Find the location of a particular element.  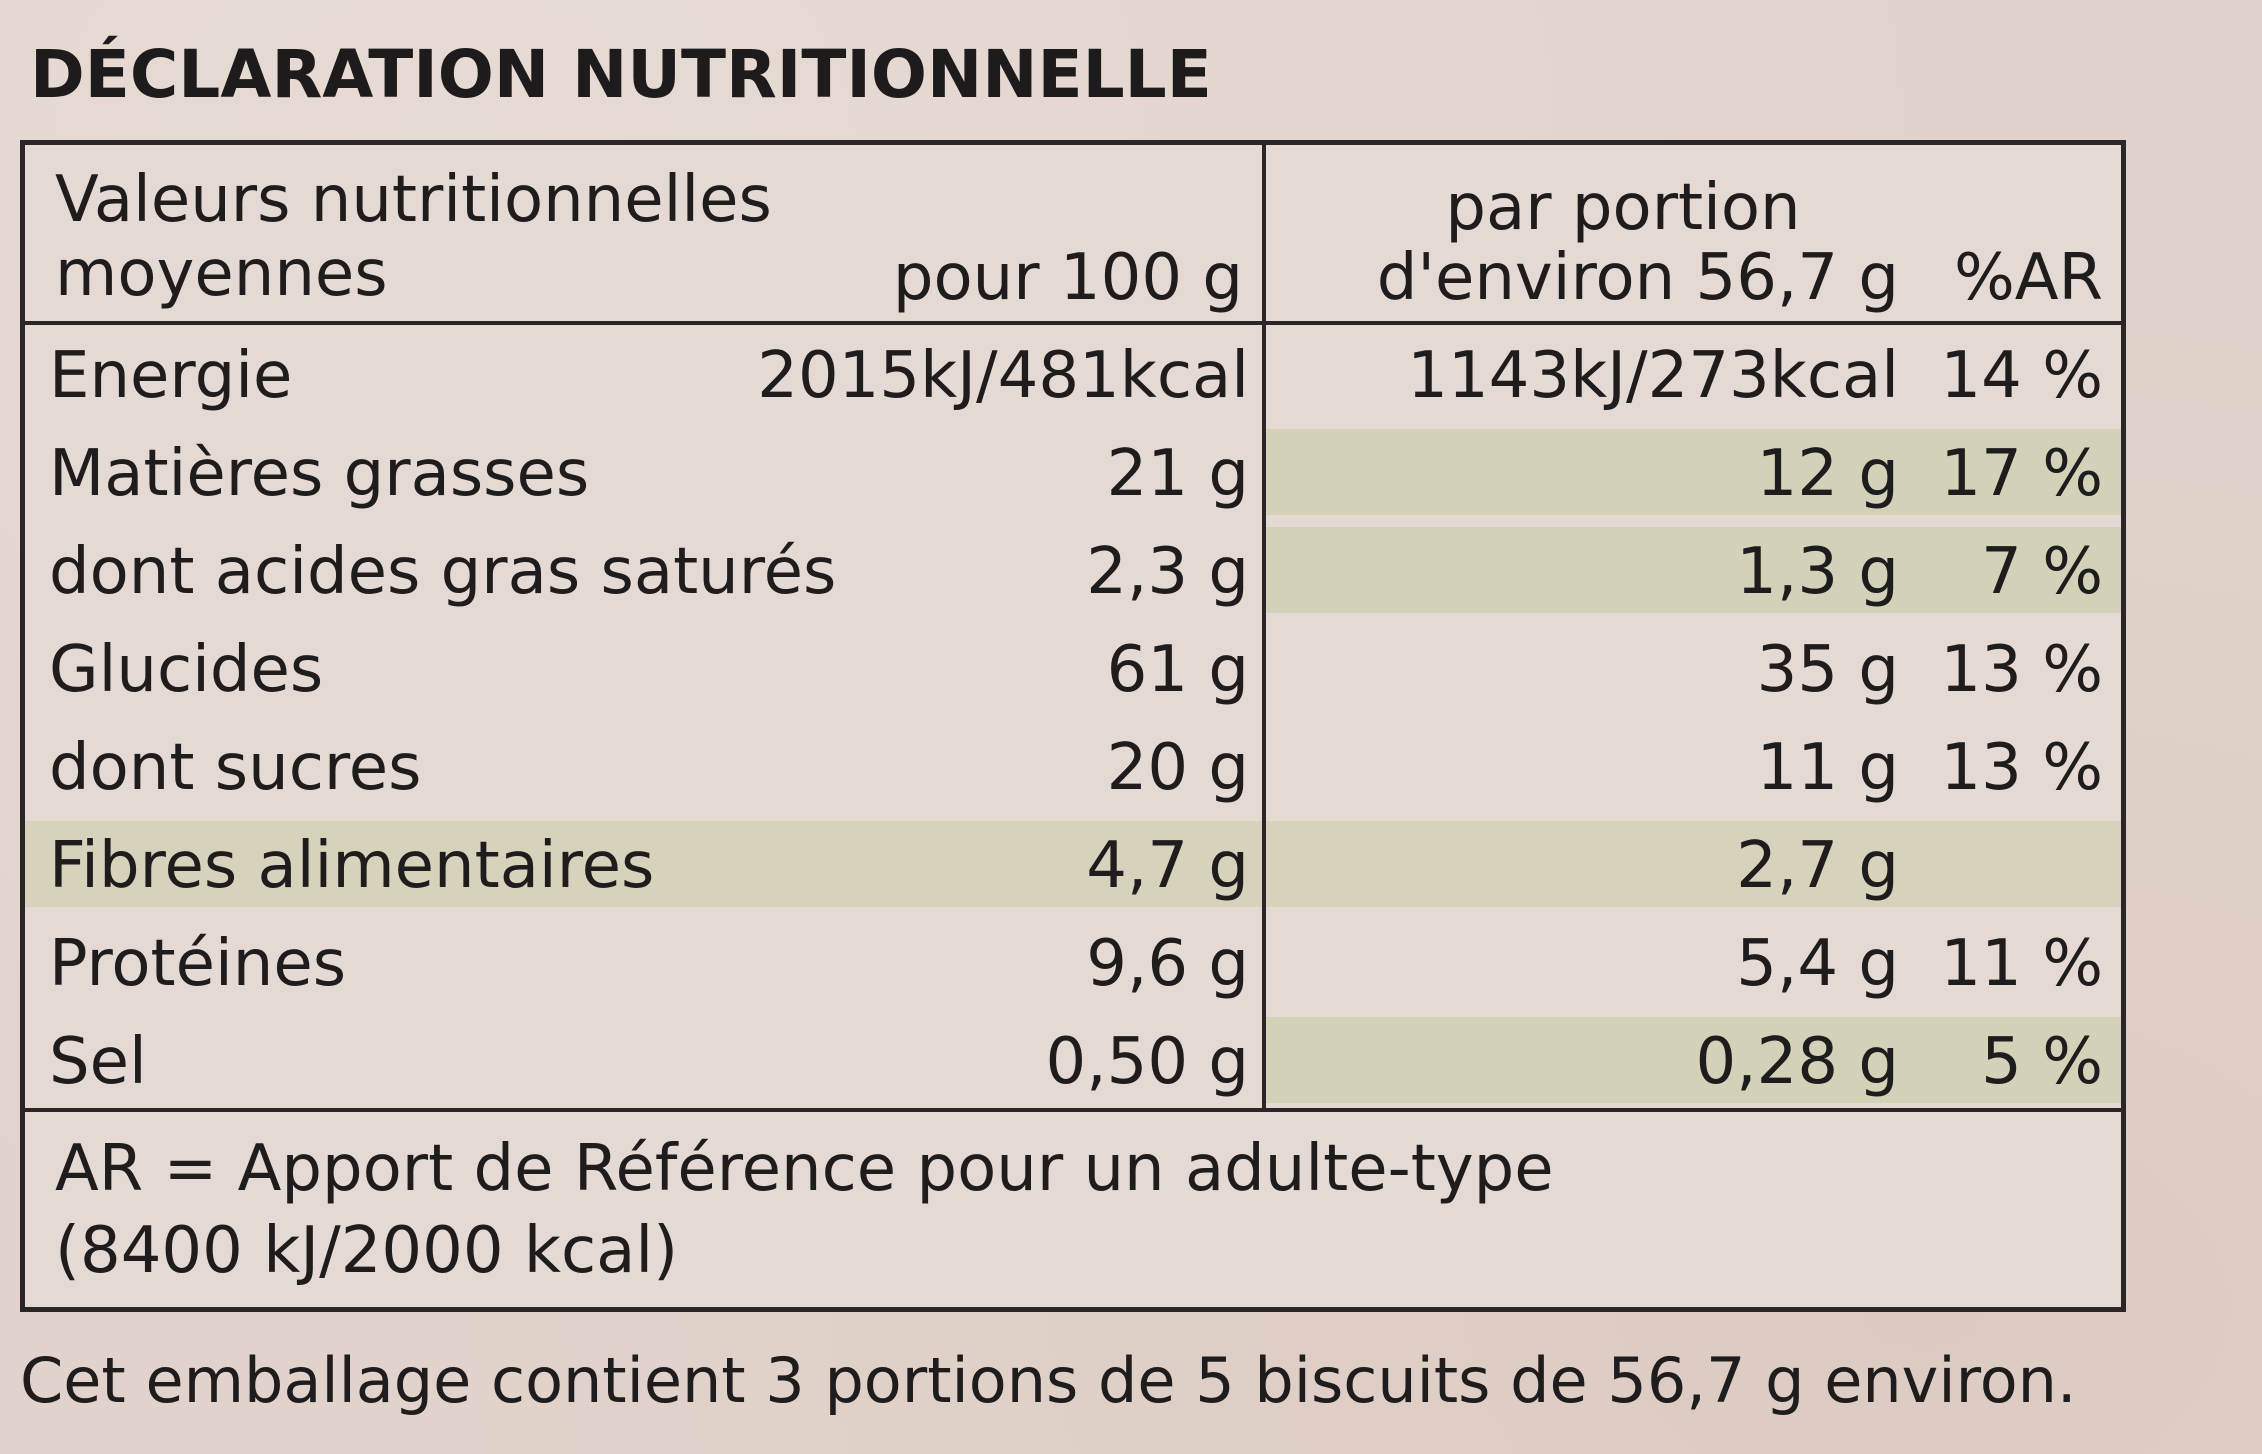

table-row: Fibres alimentaires 4,7 g 2,7 g is located at coordinates (1073, 864).